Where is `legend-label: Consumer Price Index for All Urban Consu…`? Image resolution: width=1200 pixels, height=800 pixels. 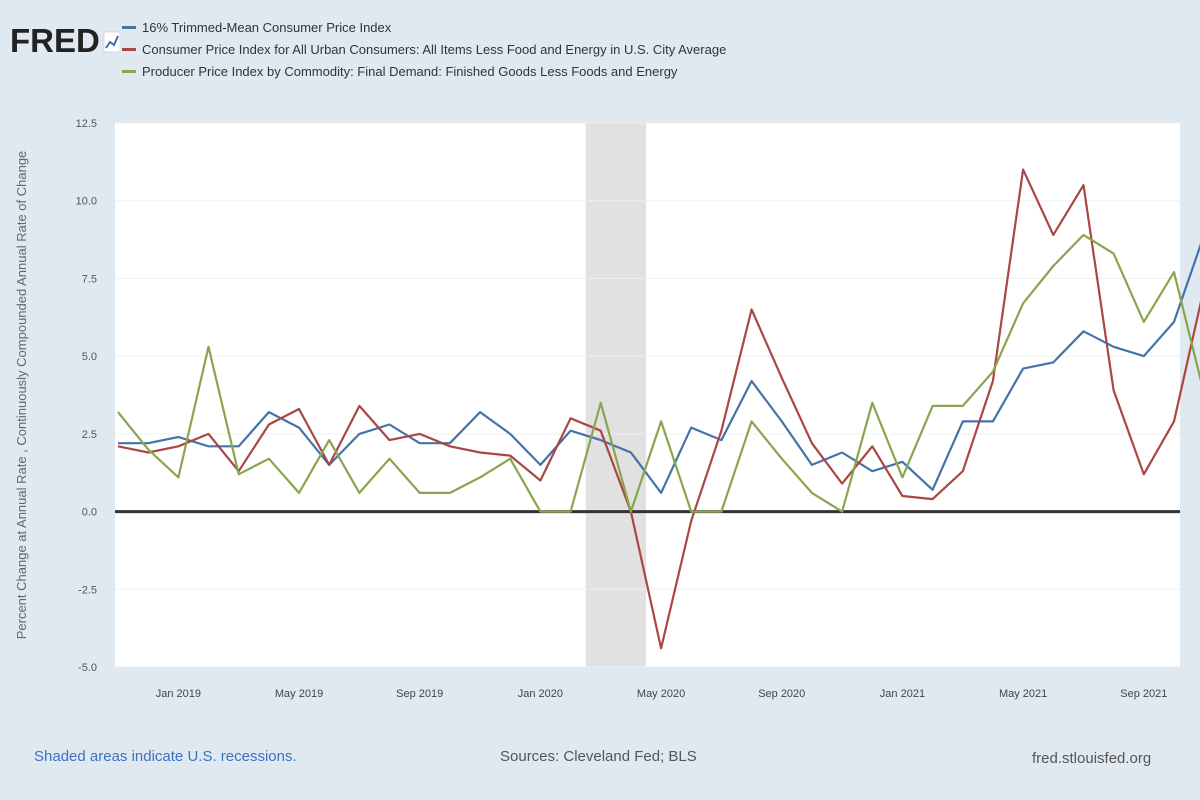
legend-label: Consumer Price Index for All Urban Consu… is located at coordinates (434, 49).